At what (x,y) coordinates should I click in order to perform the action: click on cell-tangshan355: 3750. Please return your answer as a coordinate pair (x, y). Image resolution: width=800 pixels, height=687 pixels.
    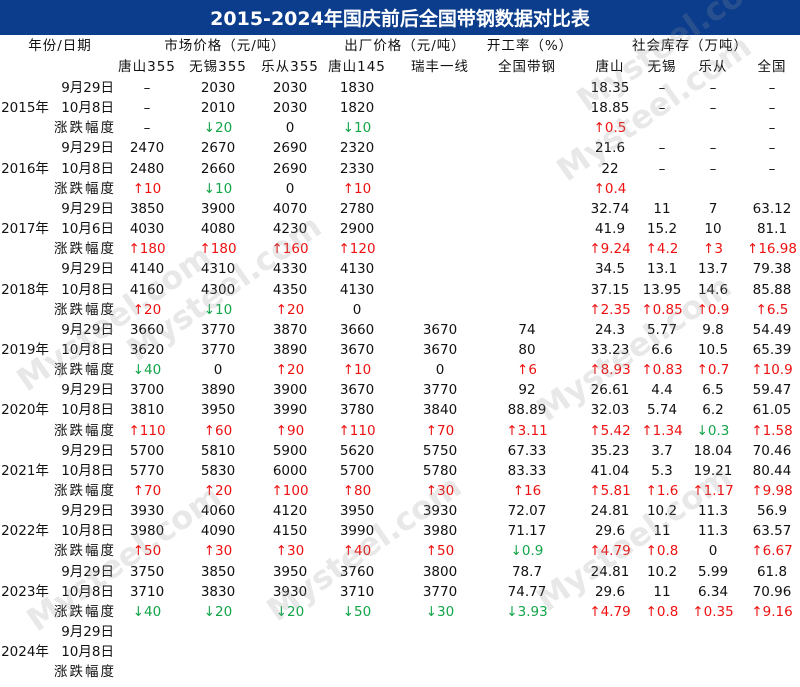
    Looking at the image, I should click on (147, 572).